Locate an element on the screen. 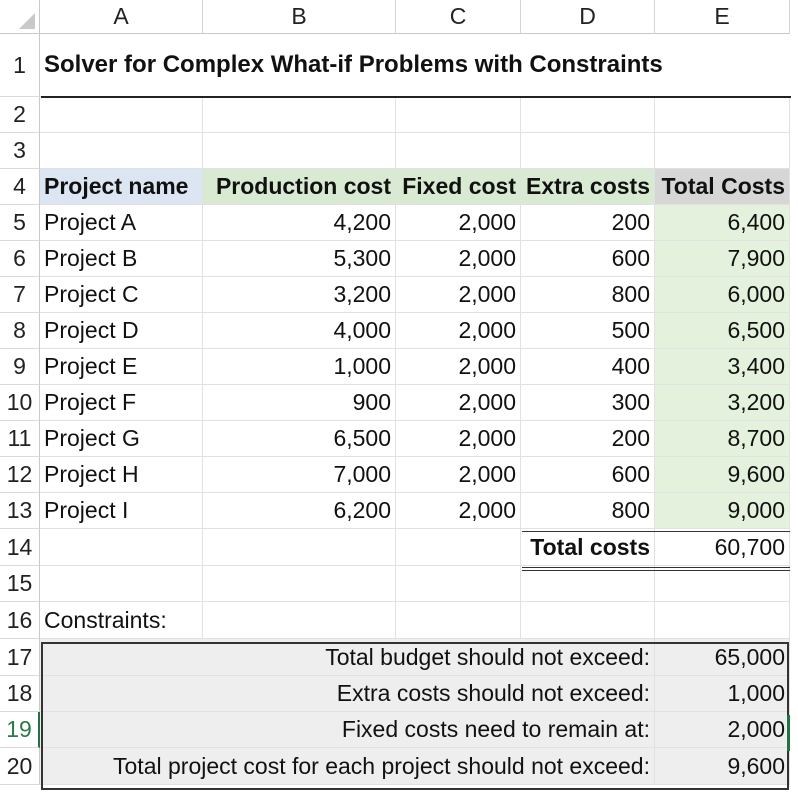  total-costs-value: 60,700 is located at coordinates (722, 547).